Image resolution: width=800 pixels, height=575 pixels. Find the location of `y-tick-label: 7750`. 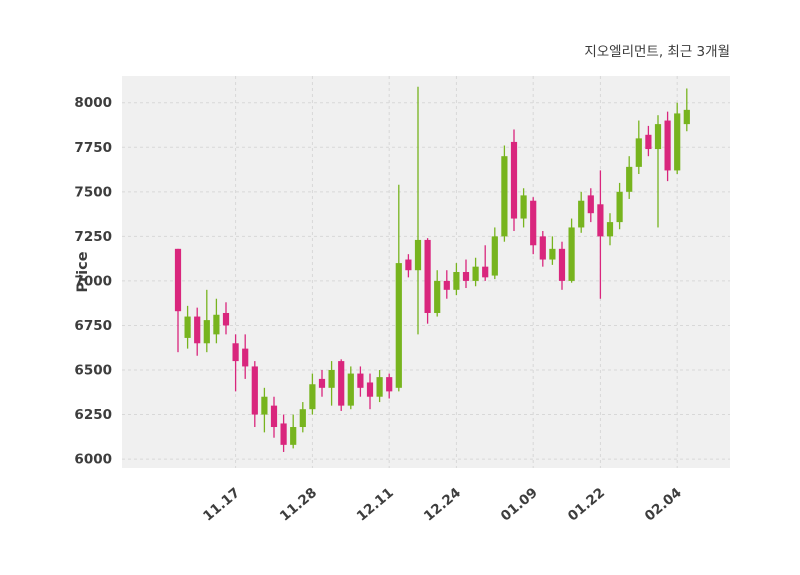

y-tick-label: 7750 is located at coordinates (93, 148).